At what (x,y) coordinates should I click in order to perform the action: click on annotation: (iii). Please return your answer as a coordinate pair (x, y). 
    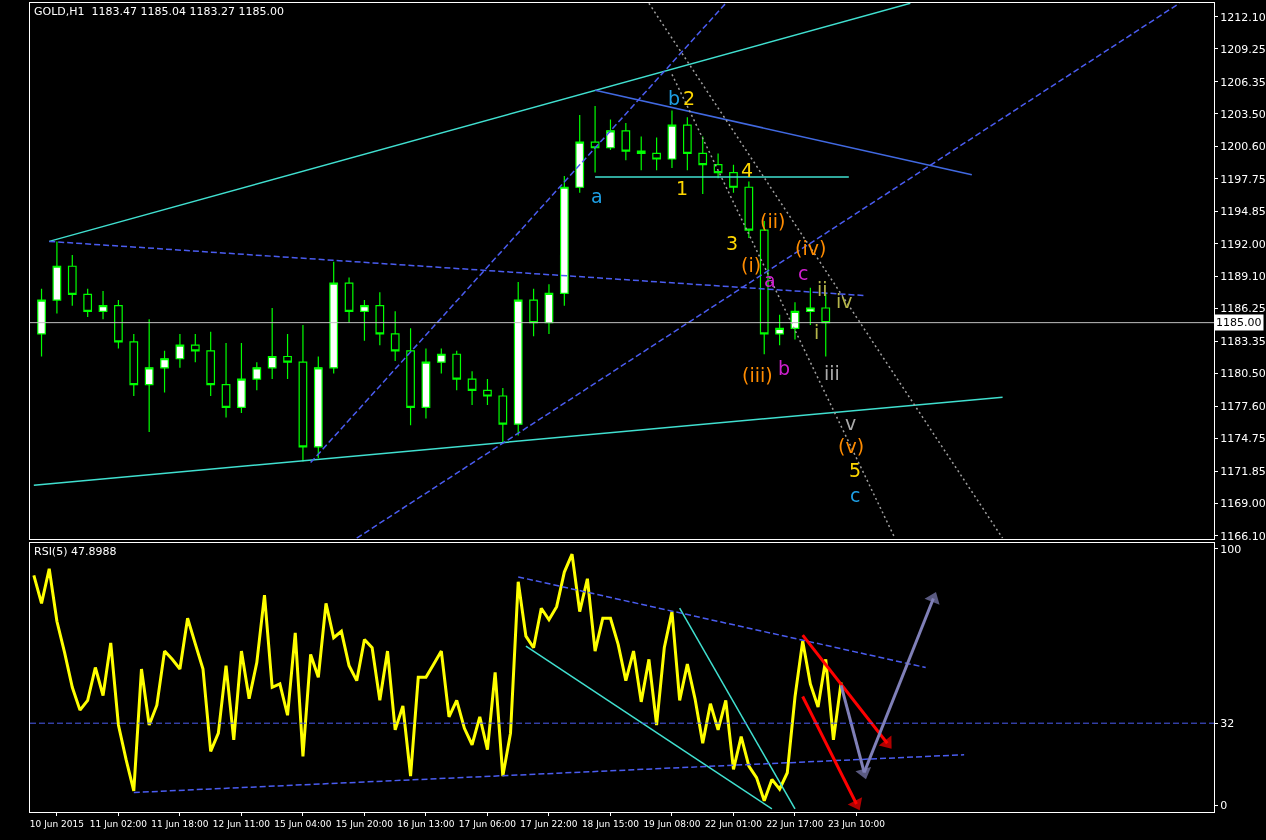
    Looking at the image, I should click on (757, 375).